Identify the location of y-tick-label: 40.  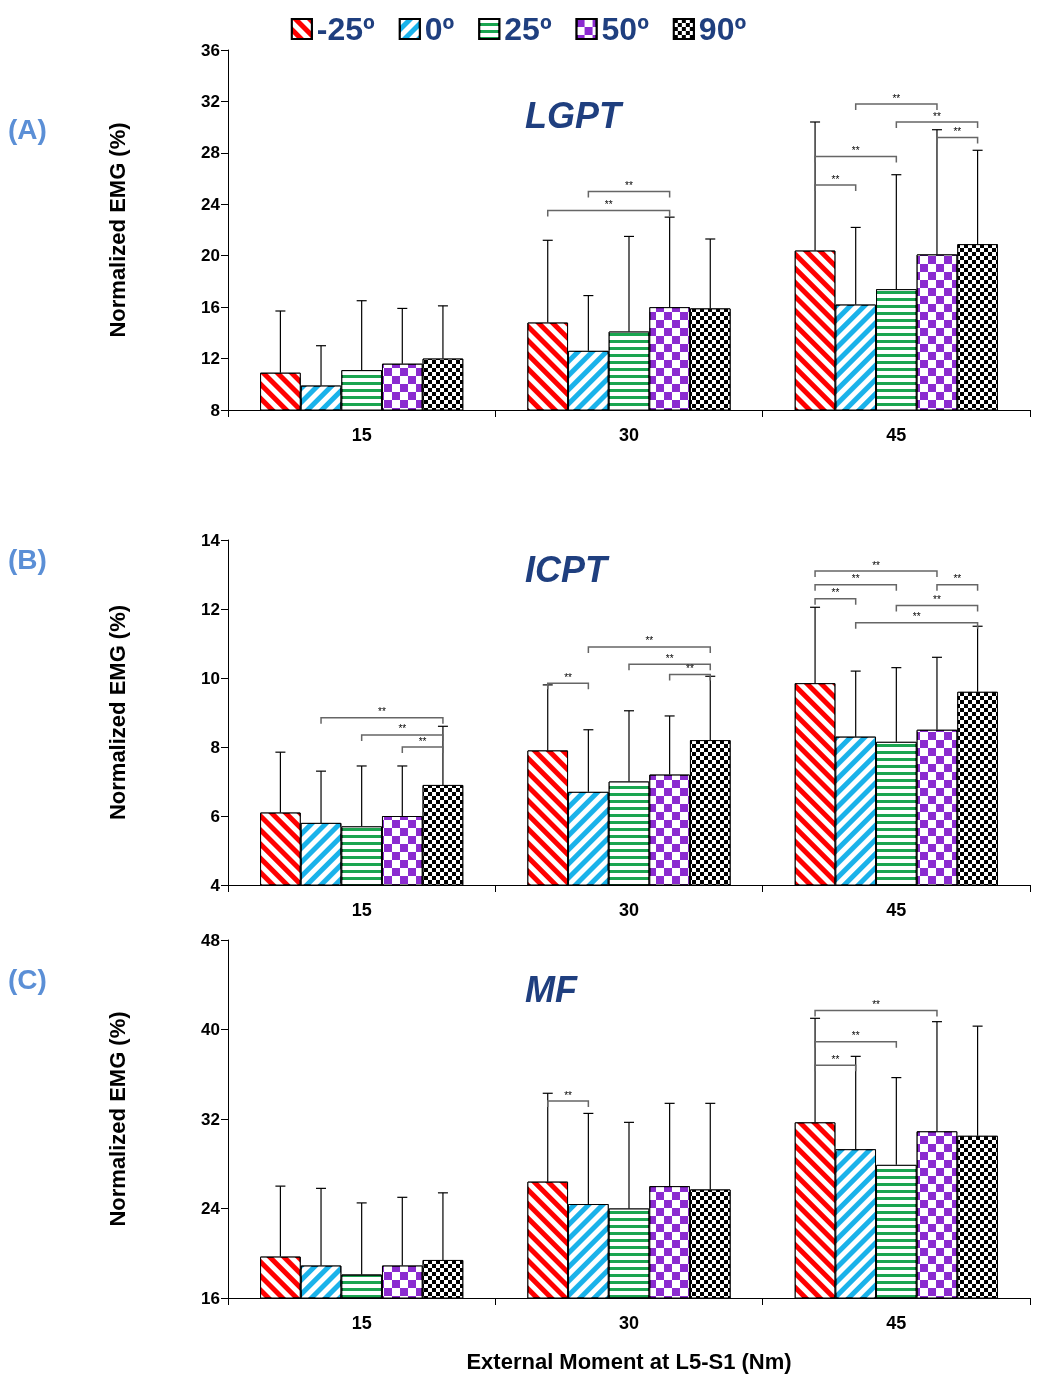
(210, 1029).